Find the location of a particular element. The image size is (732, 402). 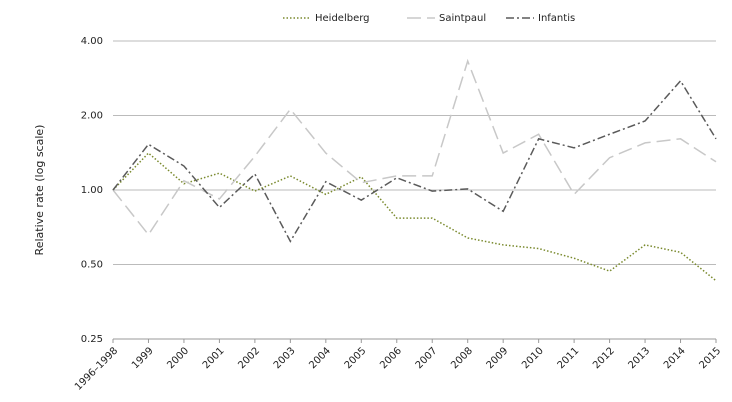

legend-label: Saintpaul is located at coordinates (462, 18).